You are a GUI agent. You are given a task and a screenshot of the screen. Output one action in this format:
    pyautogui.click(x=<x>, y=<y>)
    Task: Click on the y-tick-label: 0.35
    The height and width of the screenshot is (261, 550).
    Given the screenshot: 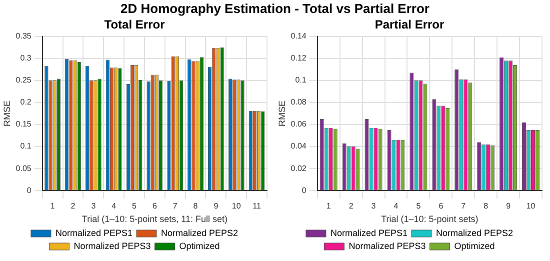 What is the action you would take?
    pyautogui.click(x=24, y=36)
    